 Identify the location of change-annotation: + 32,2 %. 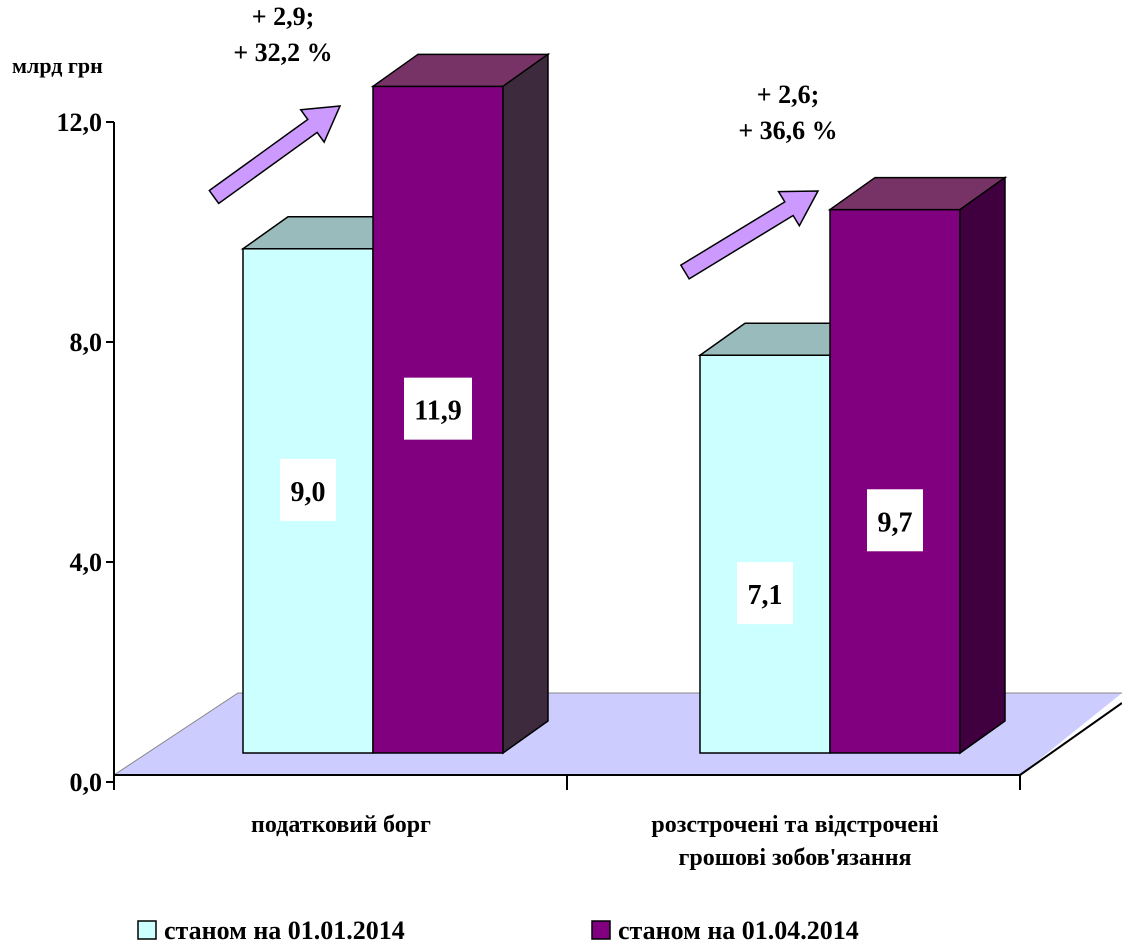
(282, 52).